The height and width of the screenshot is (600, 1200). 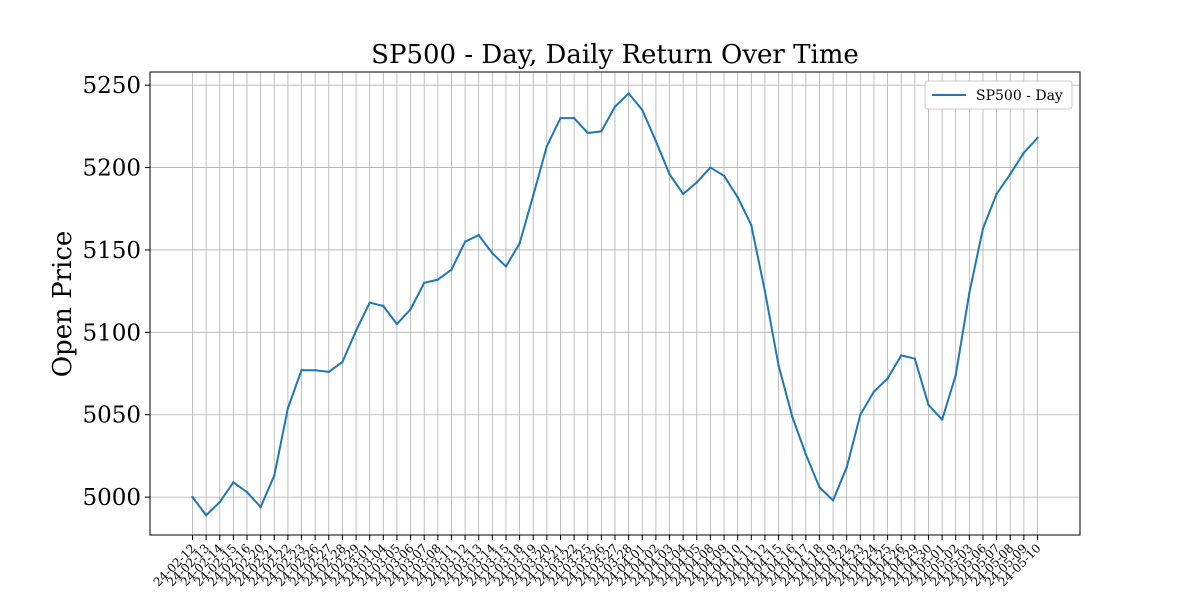 What do you see at coordinates (111, 416) in the screenshot?
I see `y-tick-label: 5050` at bounding box center [111, 416].